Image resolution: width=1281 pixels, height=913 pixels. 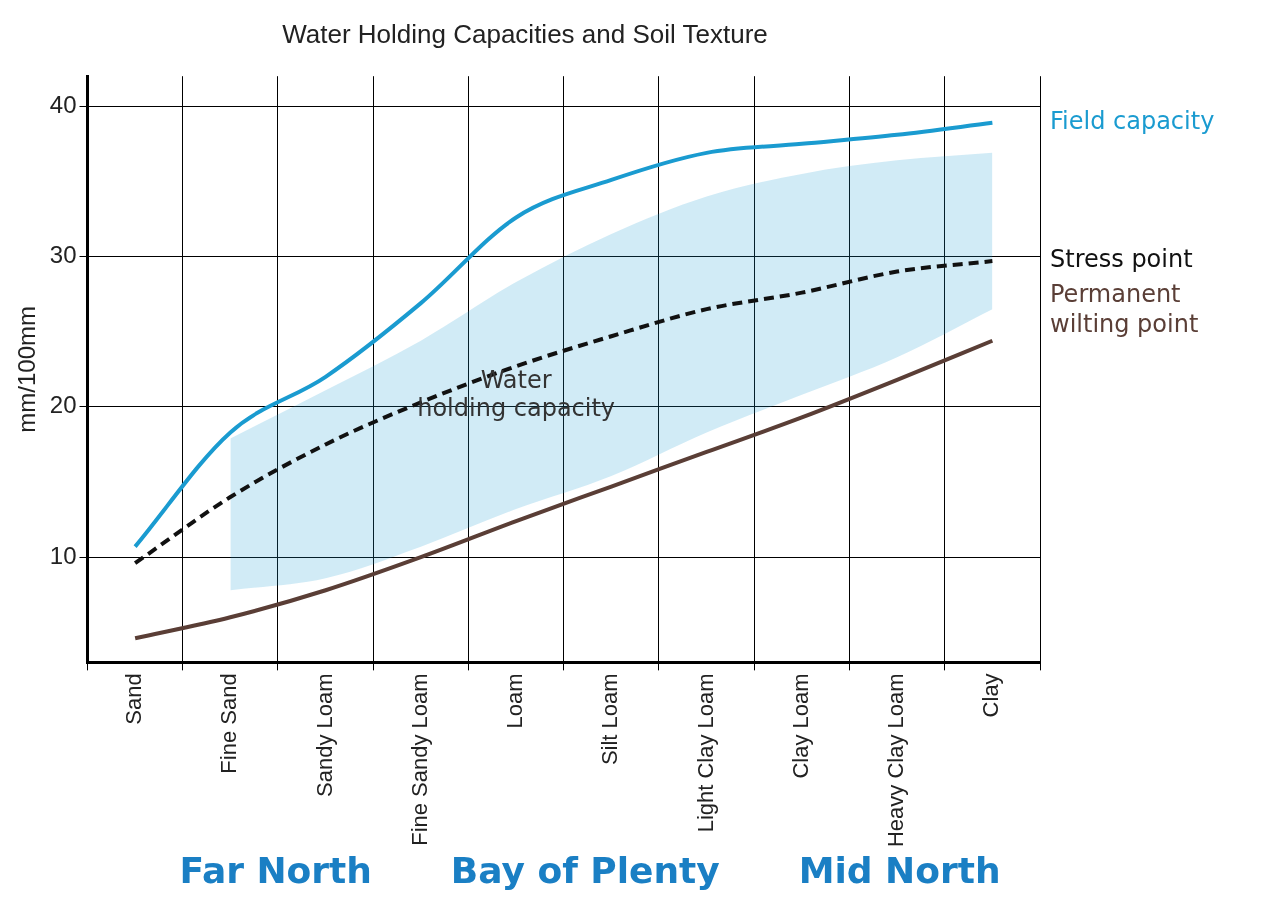 What do you see at coordinates (991, 695) in the screenshot?
I see `x-tick-label: Clay` at bounding box center [991, 695].